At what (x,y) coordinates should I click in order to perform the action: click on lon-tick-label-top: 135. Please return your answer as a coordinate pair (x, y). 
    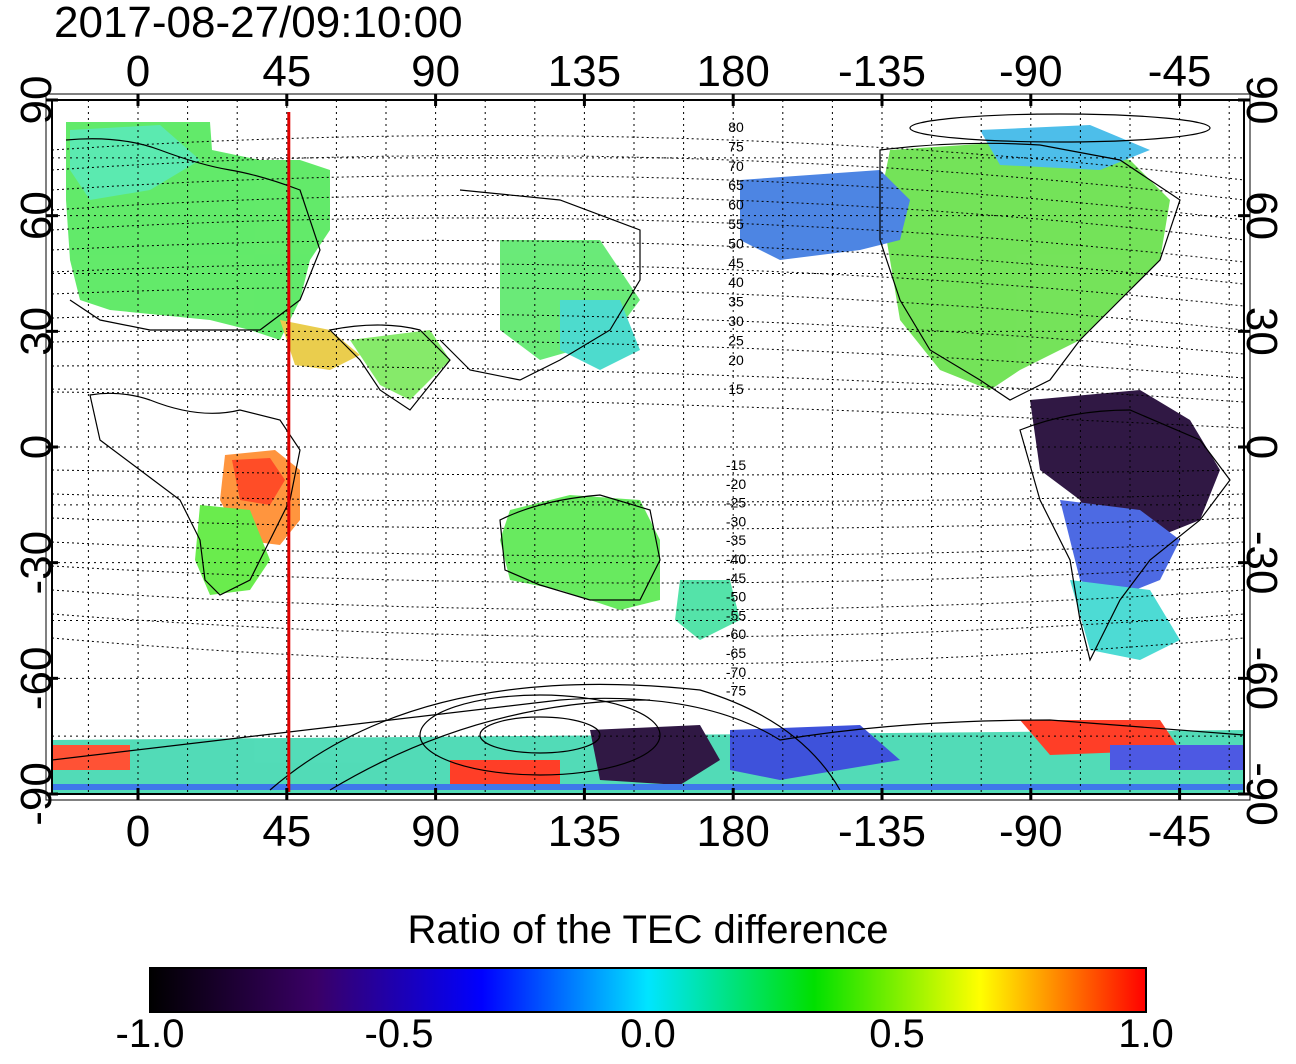
    Looking at the image, I should click on (584, 71).